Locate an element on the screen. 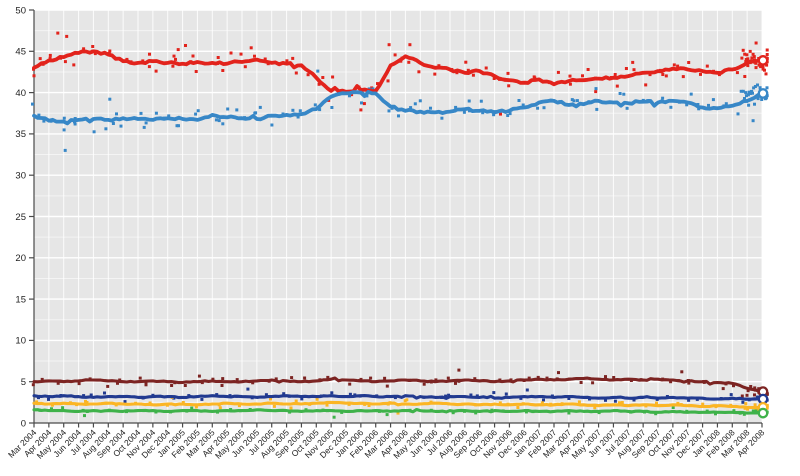 The width and height of the screenshot is (800, 476). trend-line-dark_blue is located at coordinates (398, 397).